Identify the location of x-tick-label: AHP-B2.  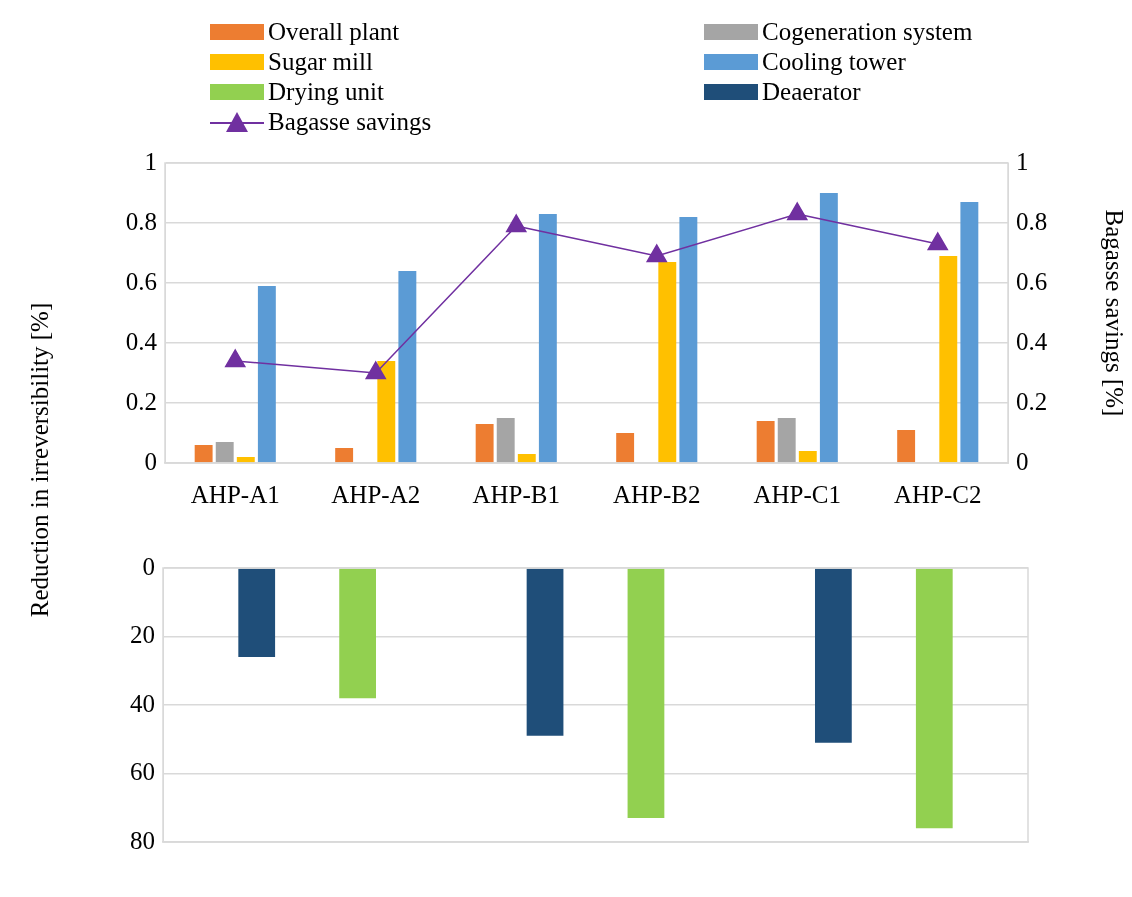
(656, 494).